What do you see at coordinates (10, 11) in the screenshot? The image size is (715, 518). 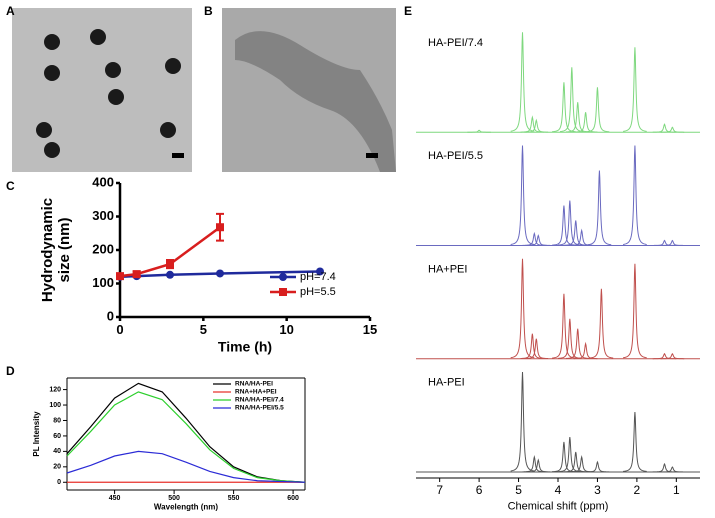 I see `panel-label: A` at bounding box center [10, 11].